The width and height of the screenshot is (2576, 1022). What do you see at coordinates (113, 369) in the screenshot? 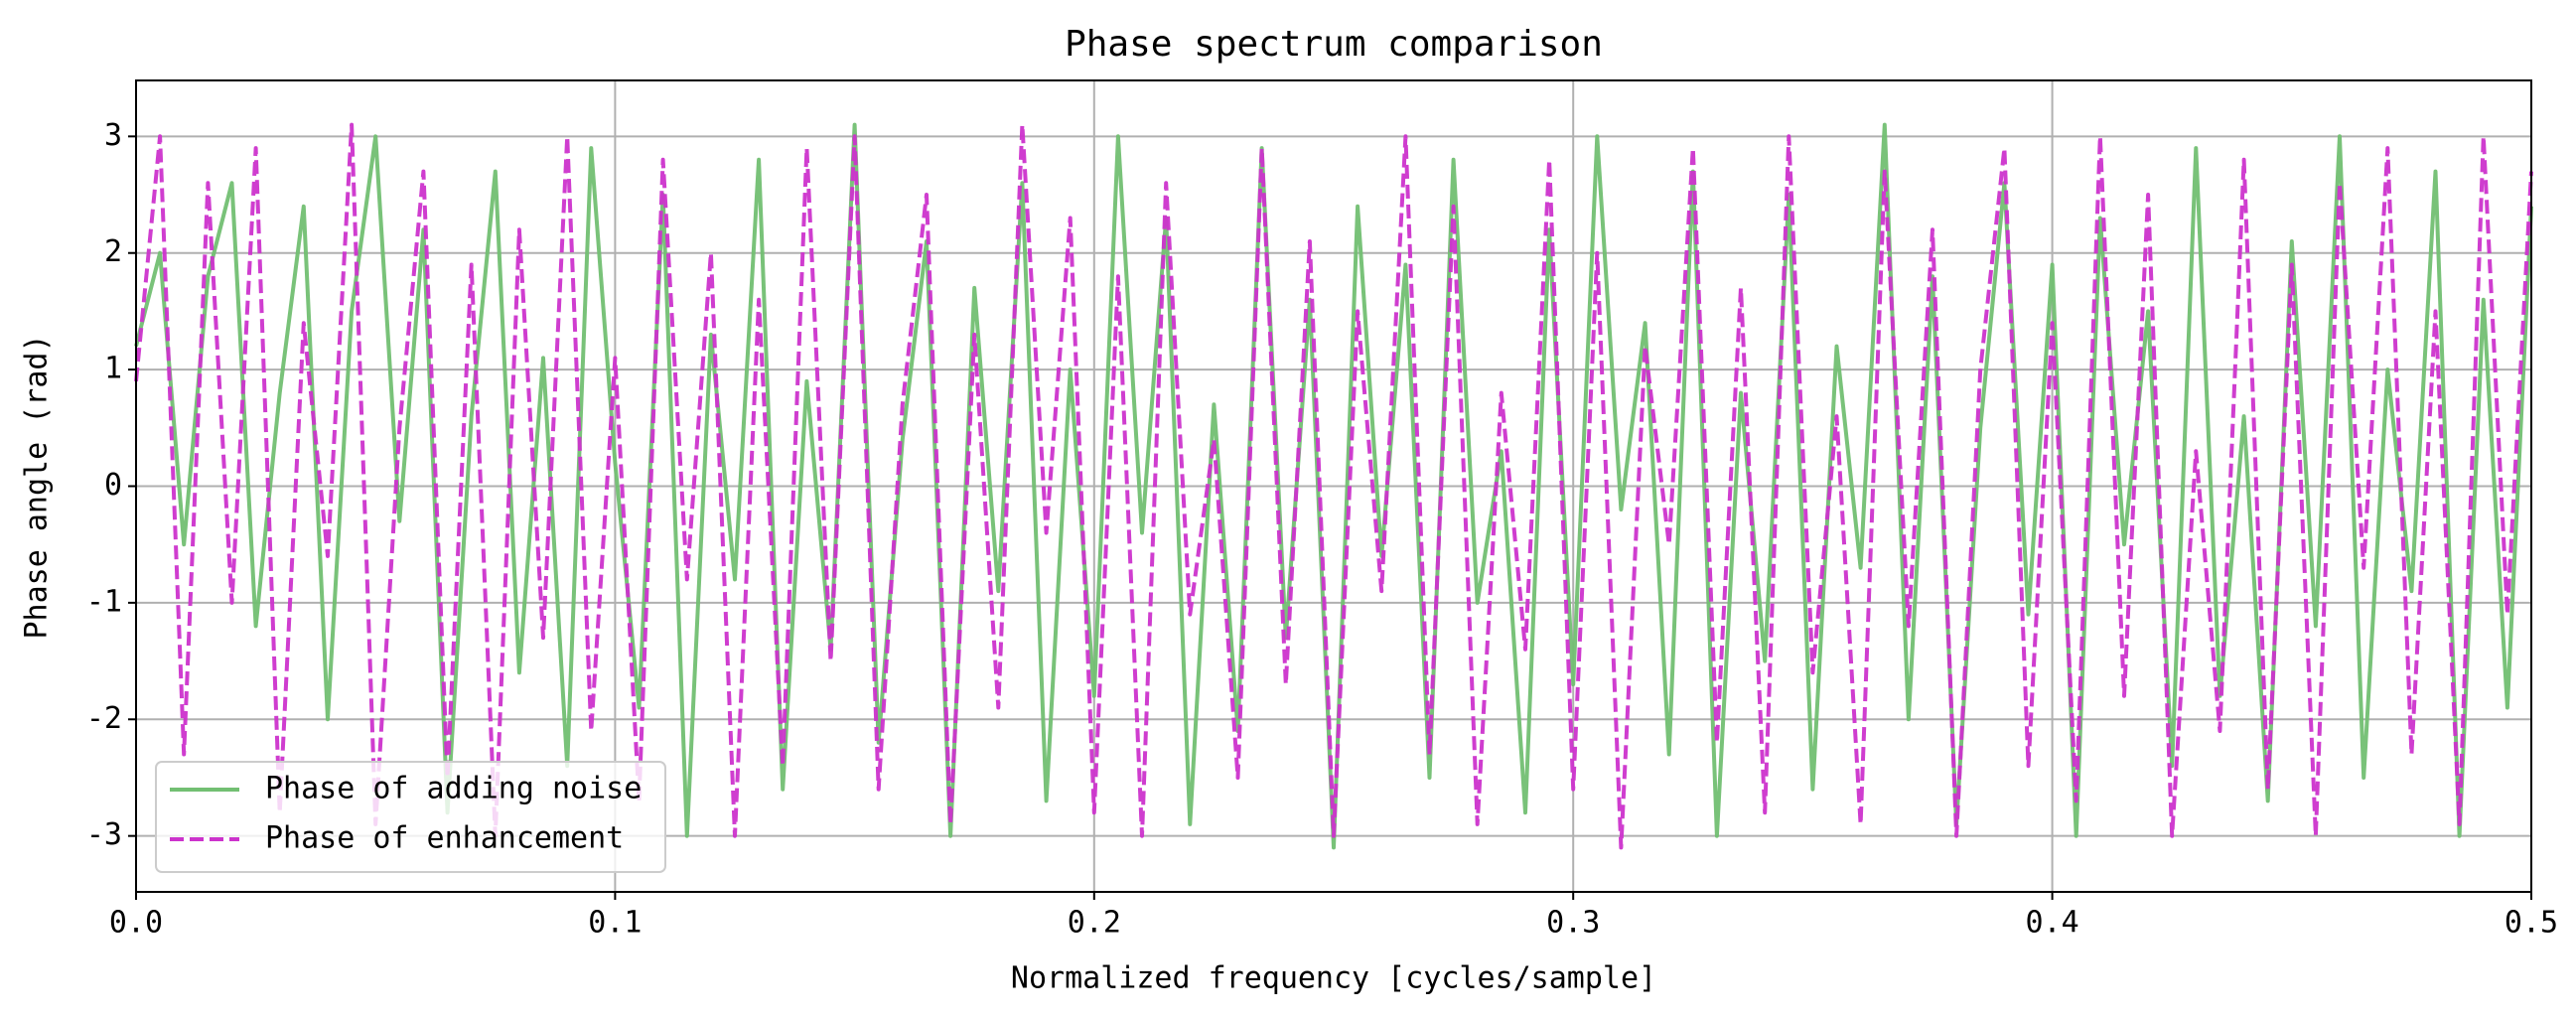
I see `y-tick-label: 1` at bounding box center [113, 369].